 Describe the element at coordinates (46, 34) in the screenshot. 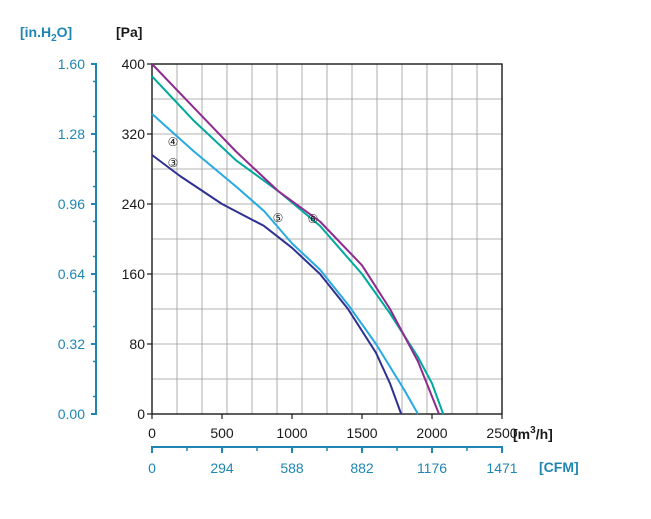

I see `secondary-y-axis-label: [in.H2O]` at that location.